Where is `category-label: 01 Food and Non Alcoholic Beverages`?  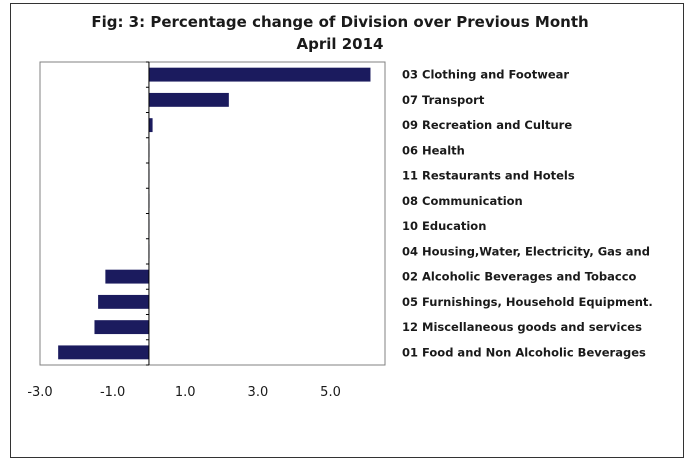
category-label: 01 Food and Non Alcoholic Beverages is located at coordinates (524, 352).